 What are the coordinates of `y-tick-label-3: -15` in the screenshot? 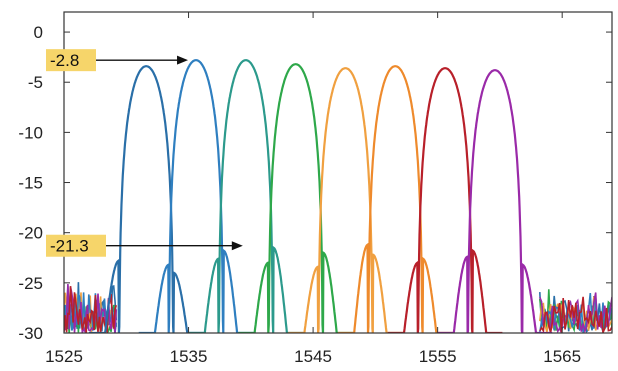 It's located at (30, 183).